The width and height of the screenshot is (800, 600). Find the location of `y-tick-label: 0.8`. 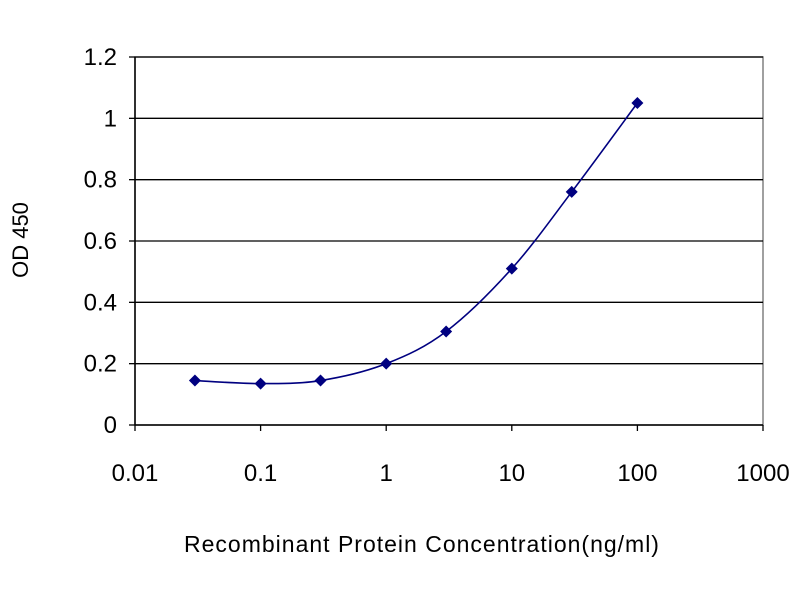

y-tick-label: 0.8 is located at coordinates (100, 180).